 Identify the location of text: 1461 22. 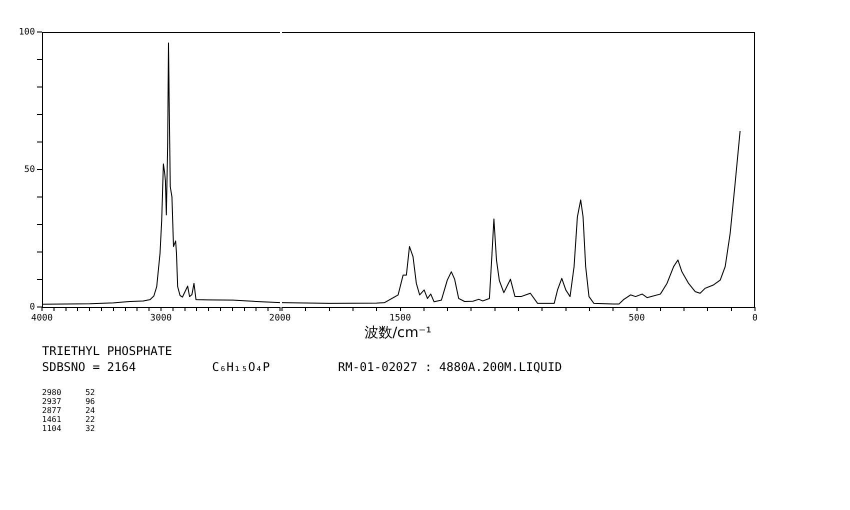
(68, 419).